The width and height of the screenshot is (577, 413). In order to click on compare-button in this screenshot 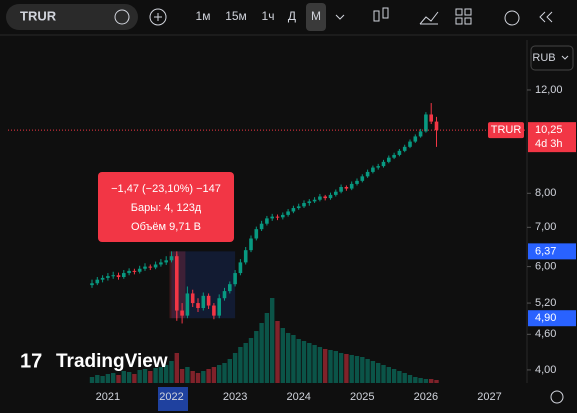, I will do `click(158, 17)`.